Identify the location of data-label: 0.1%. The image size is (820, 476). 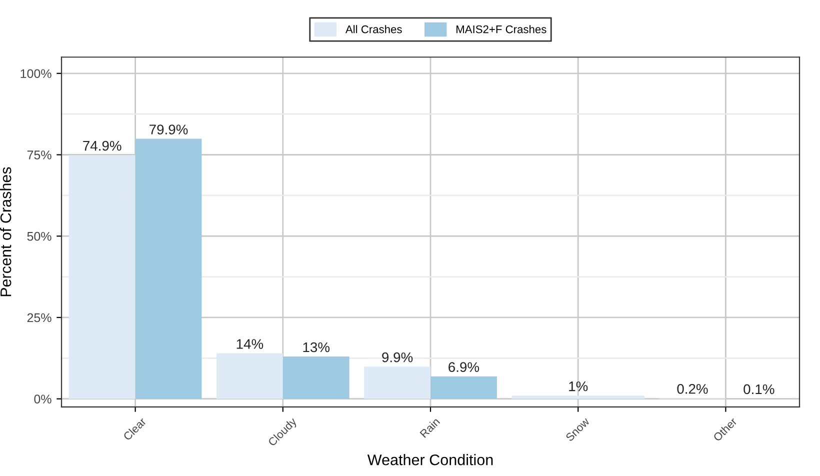
(759, 389).